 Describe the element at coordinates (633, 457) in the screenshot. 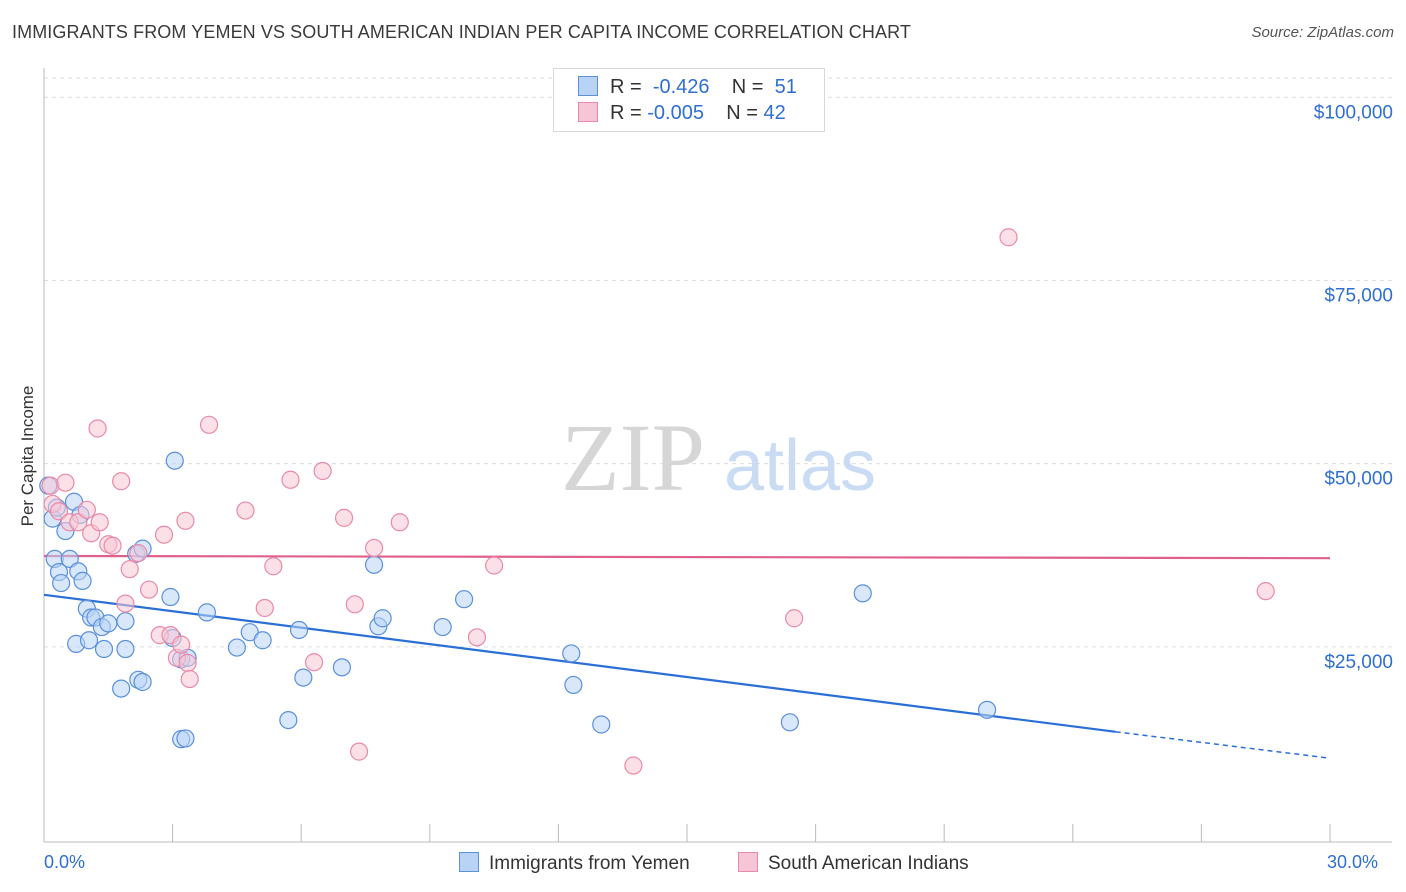

I see `watermark-zip: ZIP` at that location.